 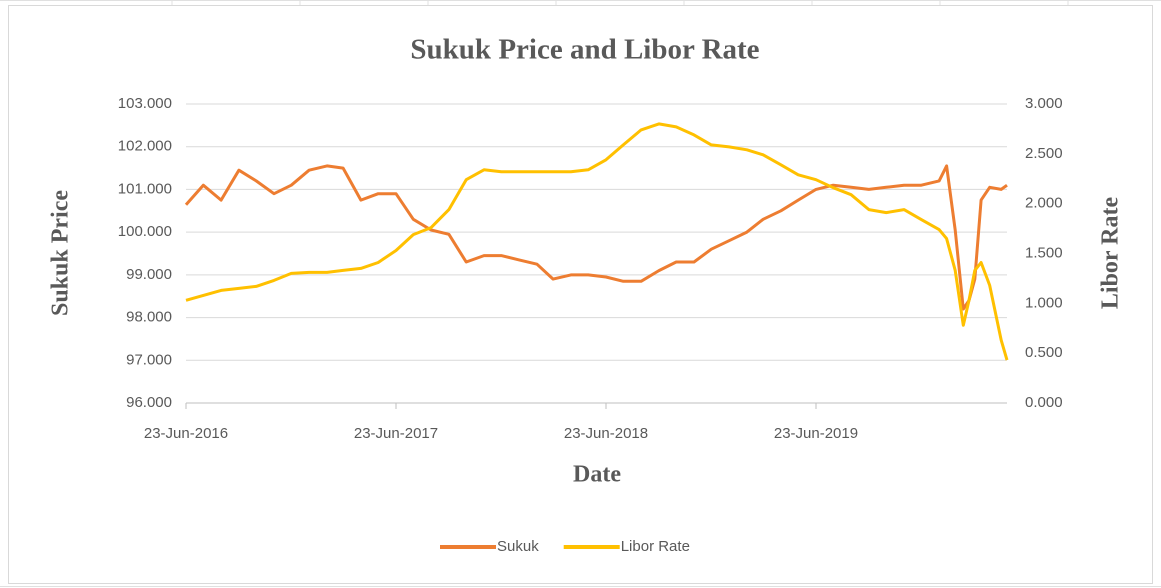 What do you see at coordinates (816, 433) in the screenshot?
I see `x-tick-label: 23-Jun-2019` at bounding box center [816, 433].